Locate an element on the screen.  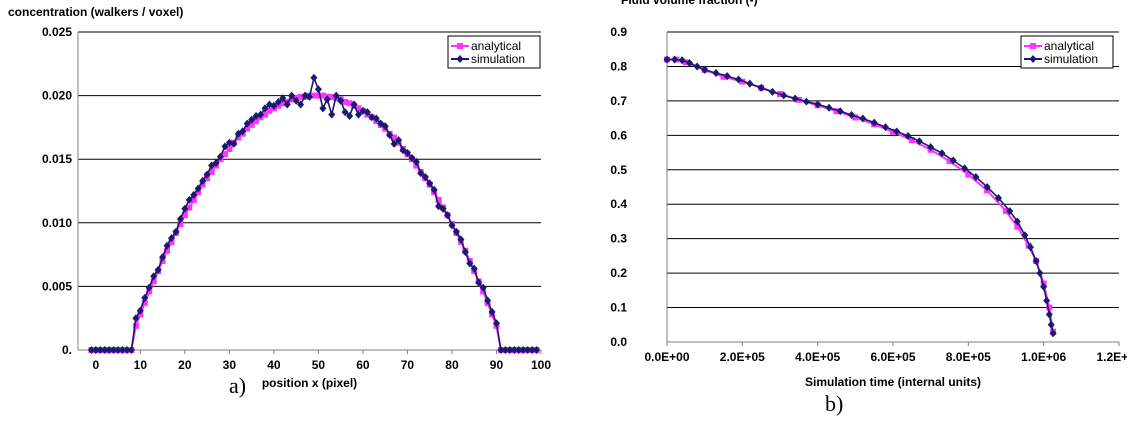
y-tick-label: 0.3 is located at coordinates (618, 239).